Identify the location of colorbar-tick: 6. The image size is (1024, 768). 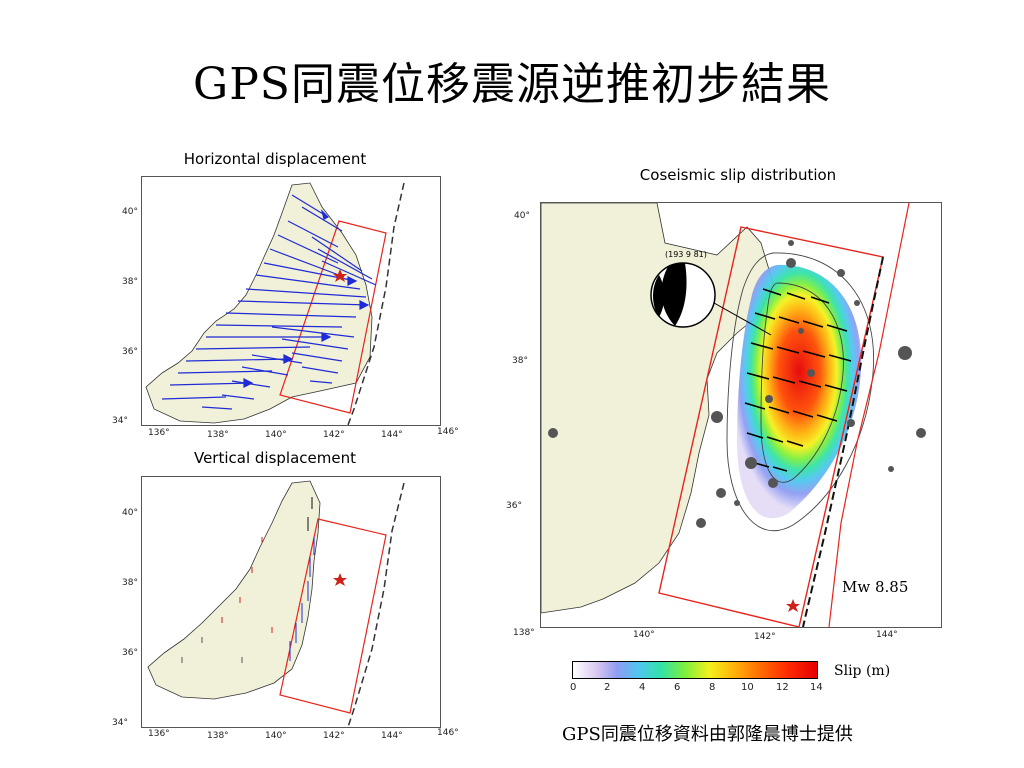
(677, 687).